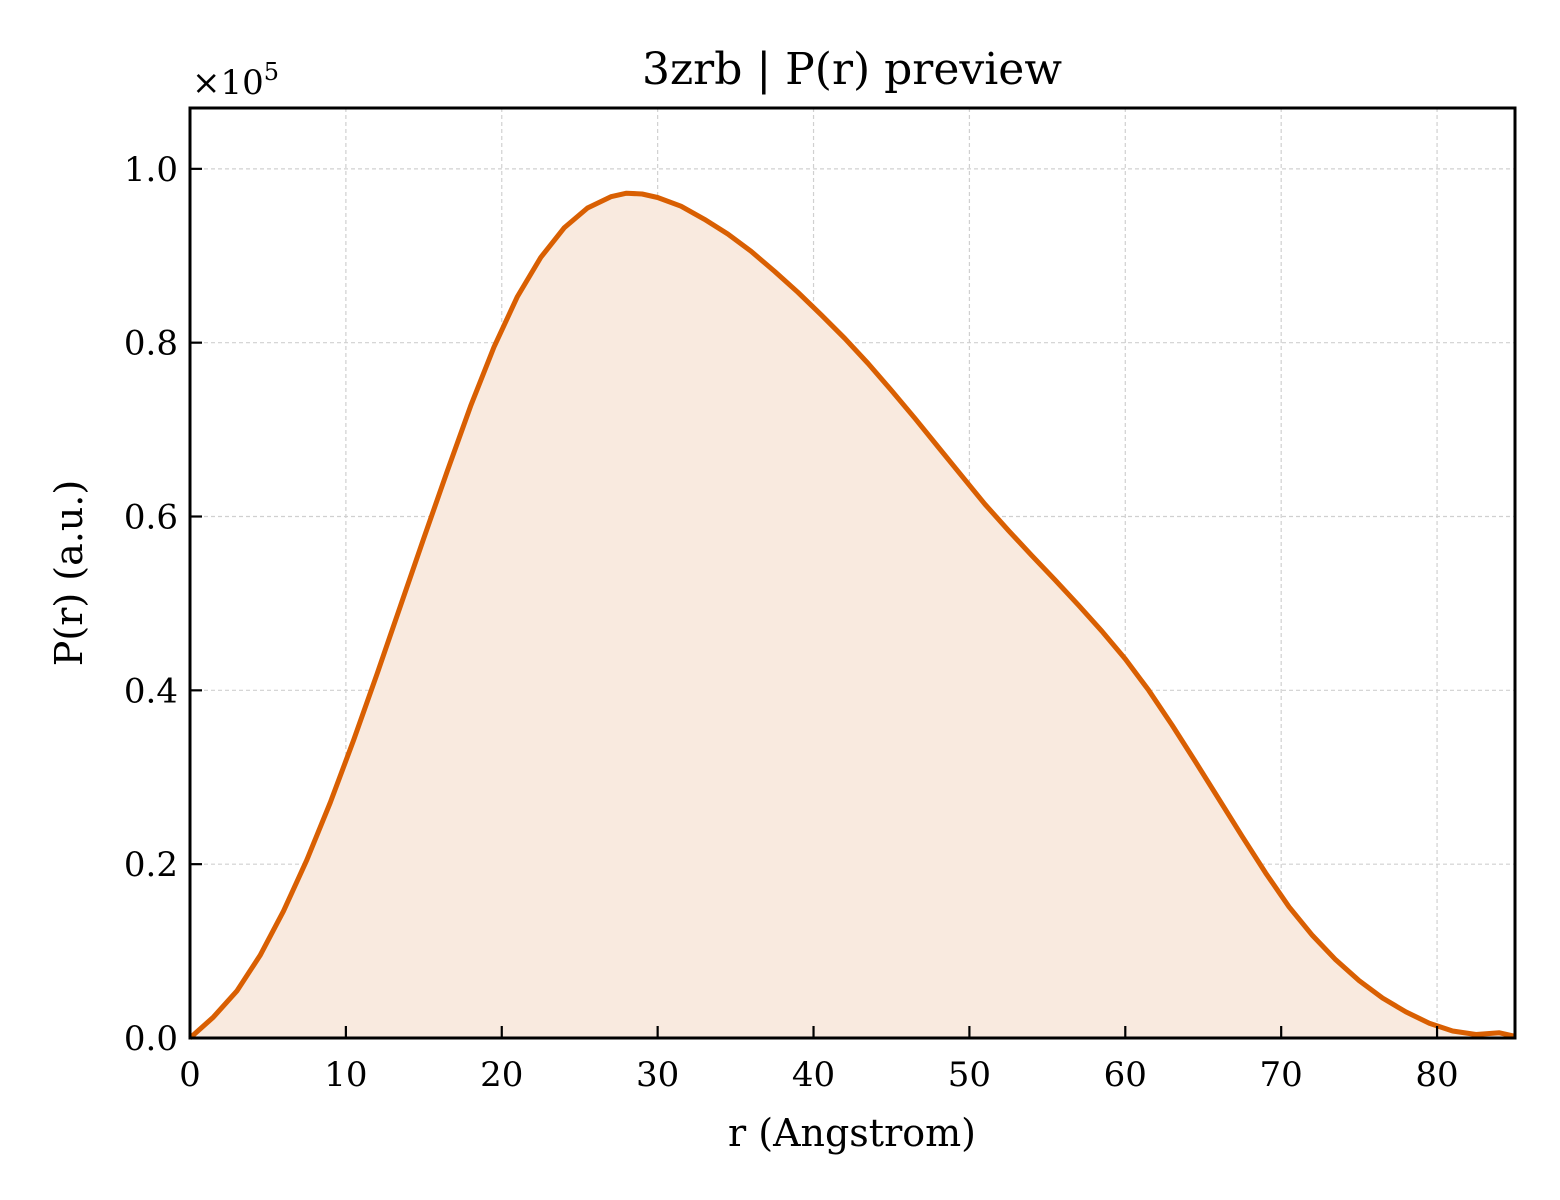  I want to click on y-tick-label: 0.4, so click(151, 691).